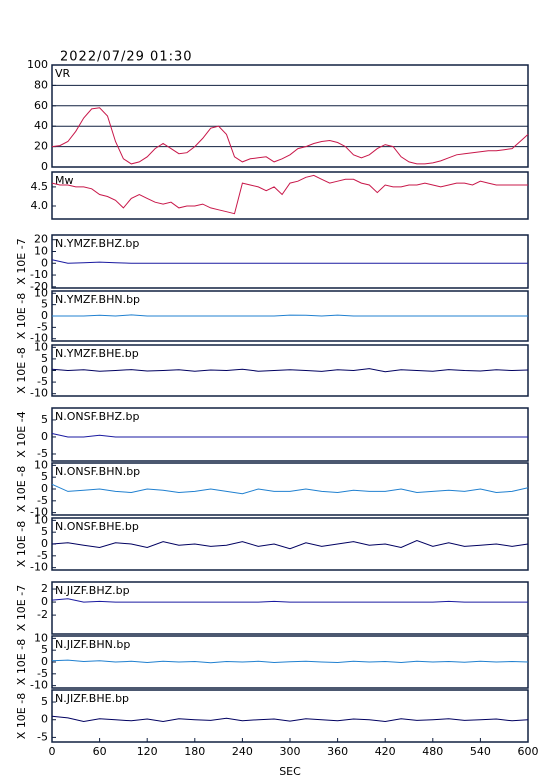 This screenshot has height=781, width=554. Describe the element at coordinates (147, 751) in the screenshot. I see `x-tick-label: 120` at that location.